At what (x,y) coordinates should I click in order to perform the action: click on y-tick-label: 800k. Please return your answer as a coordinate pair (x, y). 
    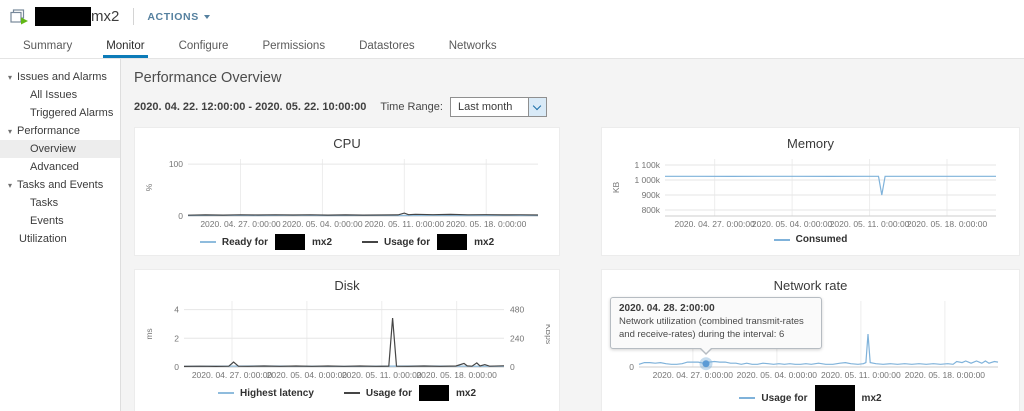
    Looking at the image, I should click on (651, 210).